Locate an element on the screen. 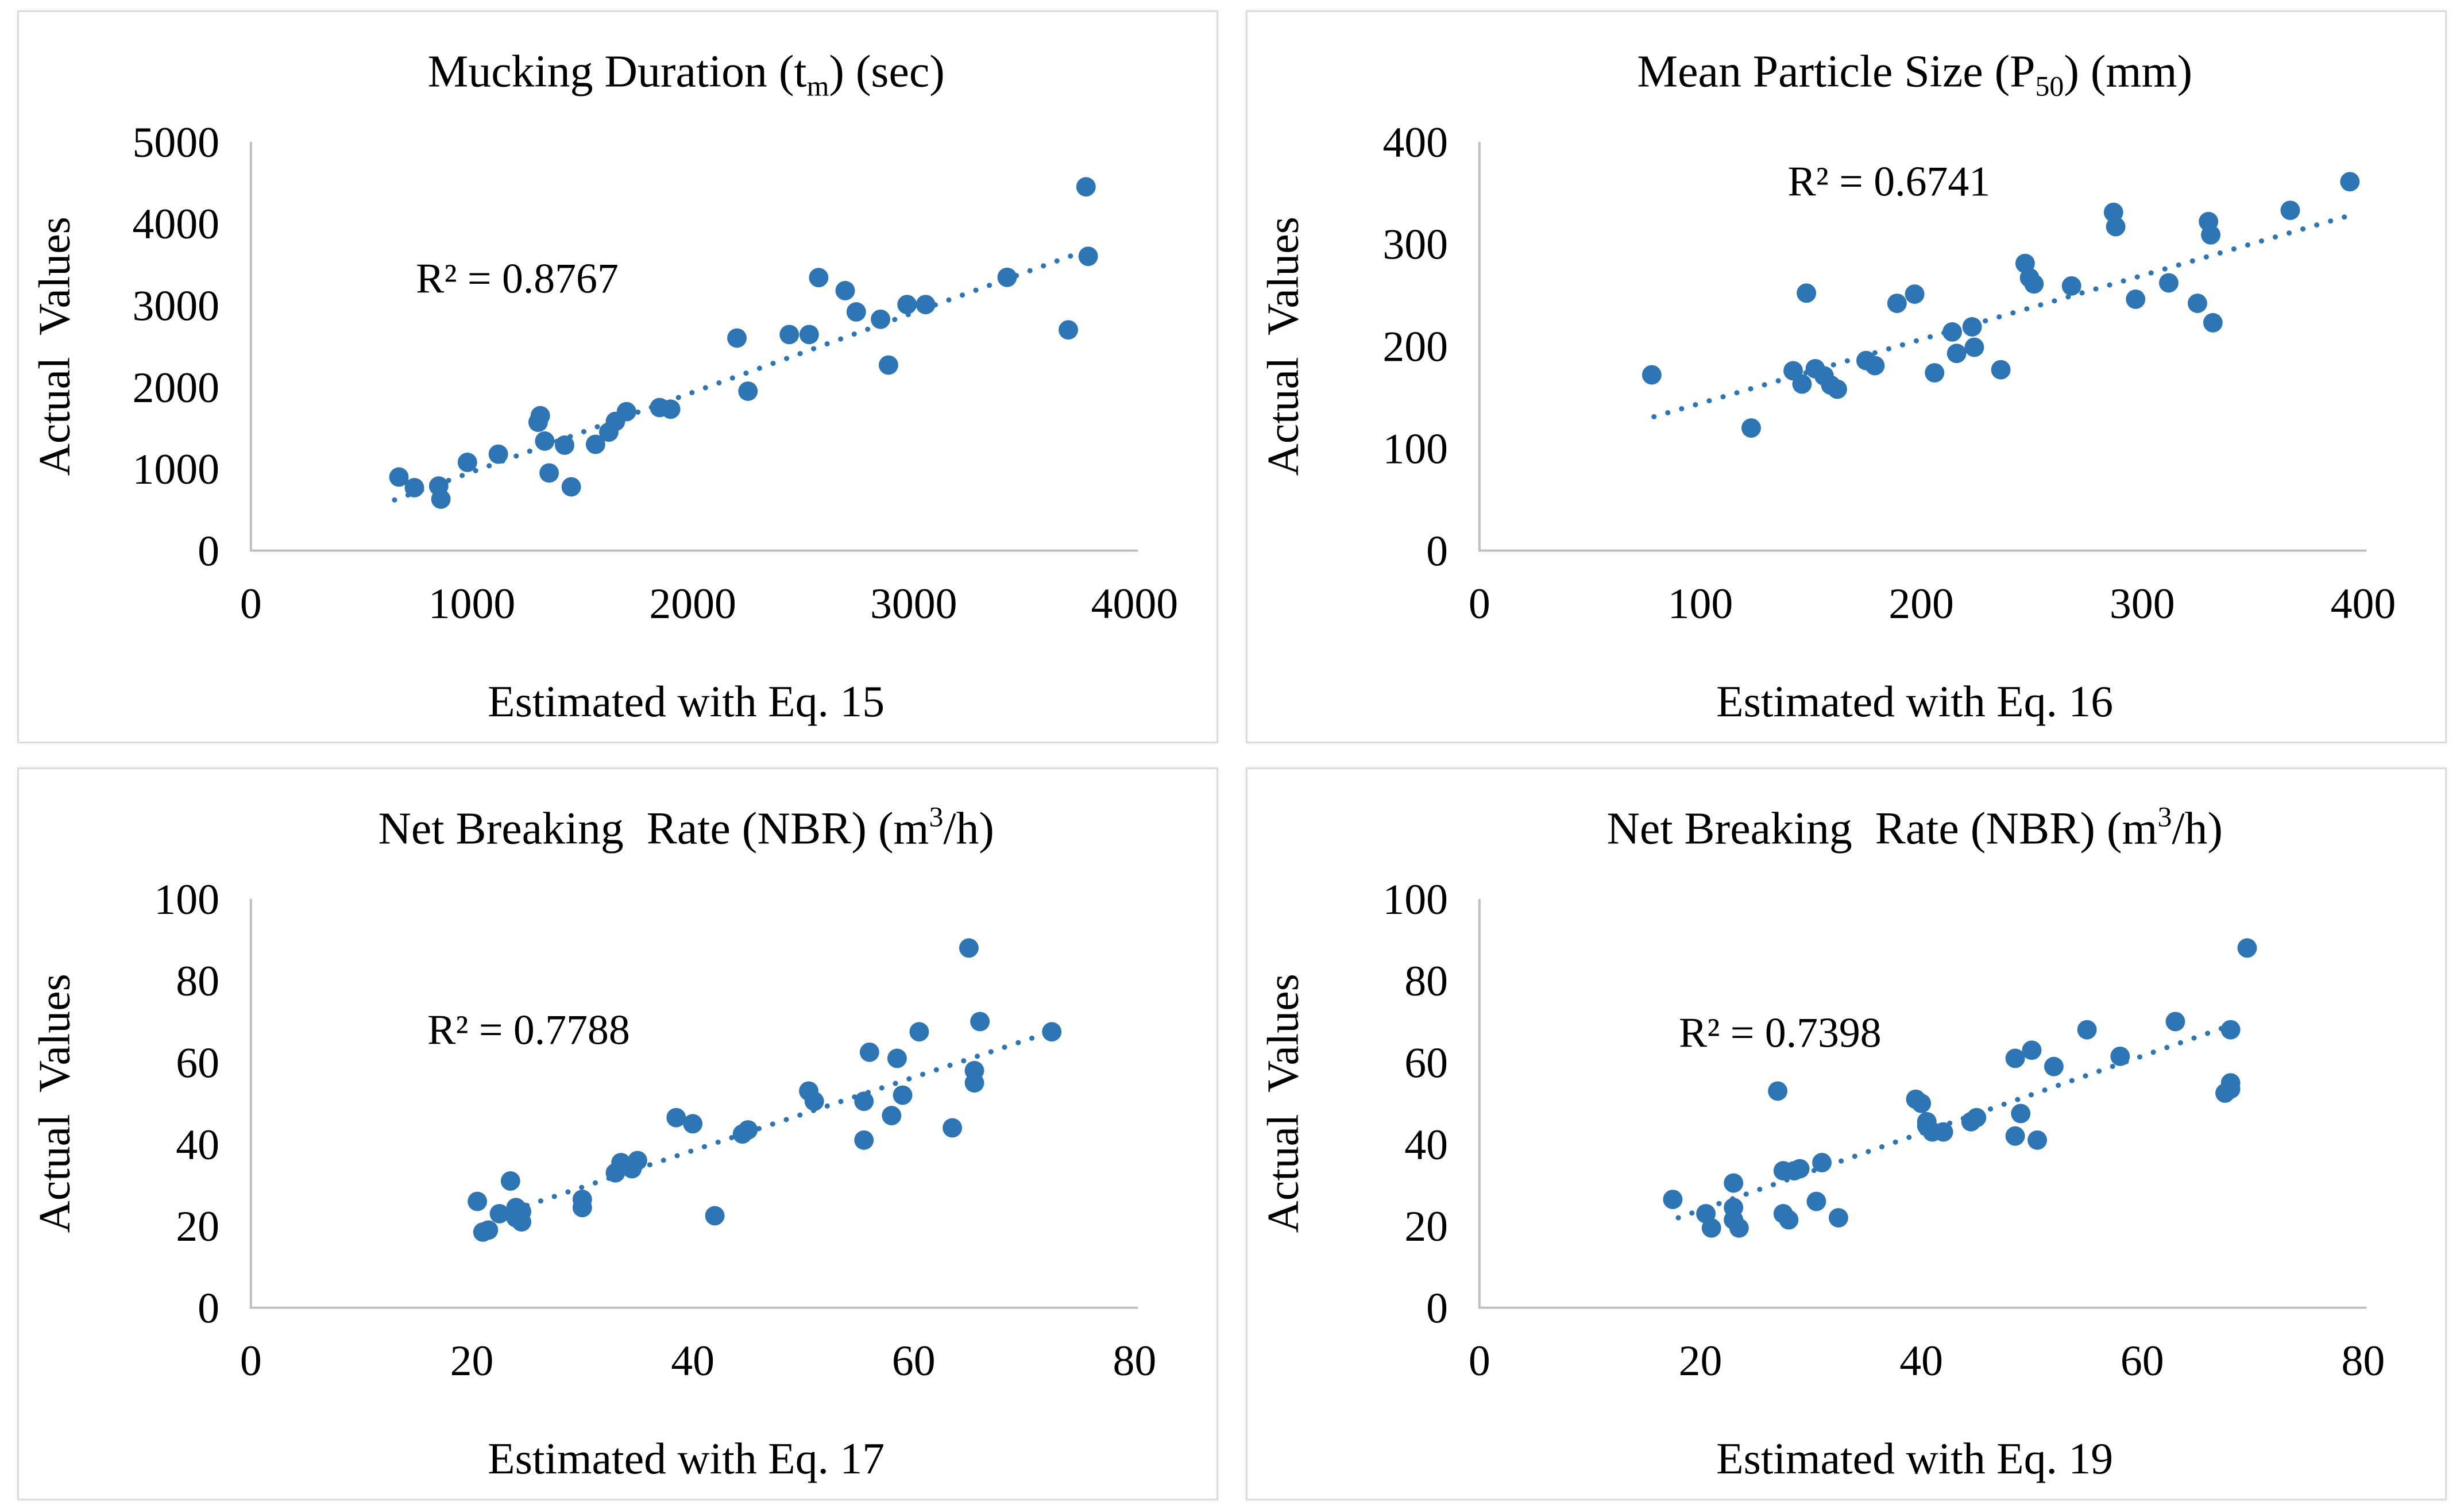 This screenshot has height=1509, width=2464. x-tick-label: 40 is located at coordinates (1921, 1361).